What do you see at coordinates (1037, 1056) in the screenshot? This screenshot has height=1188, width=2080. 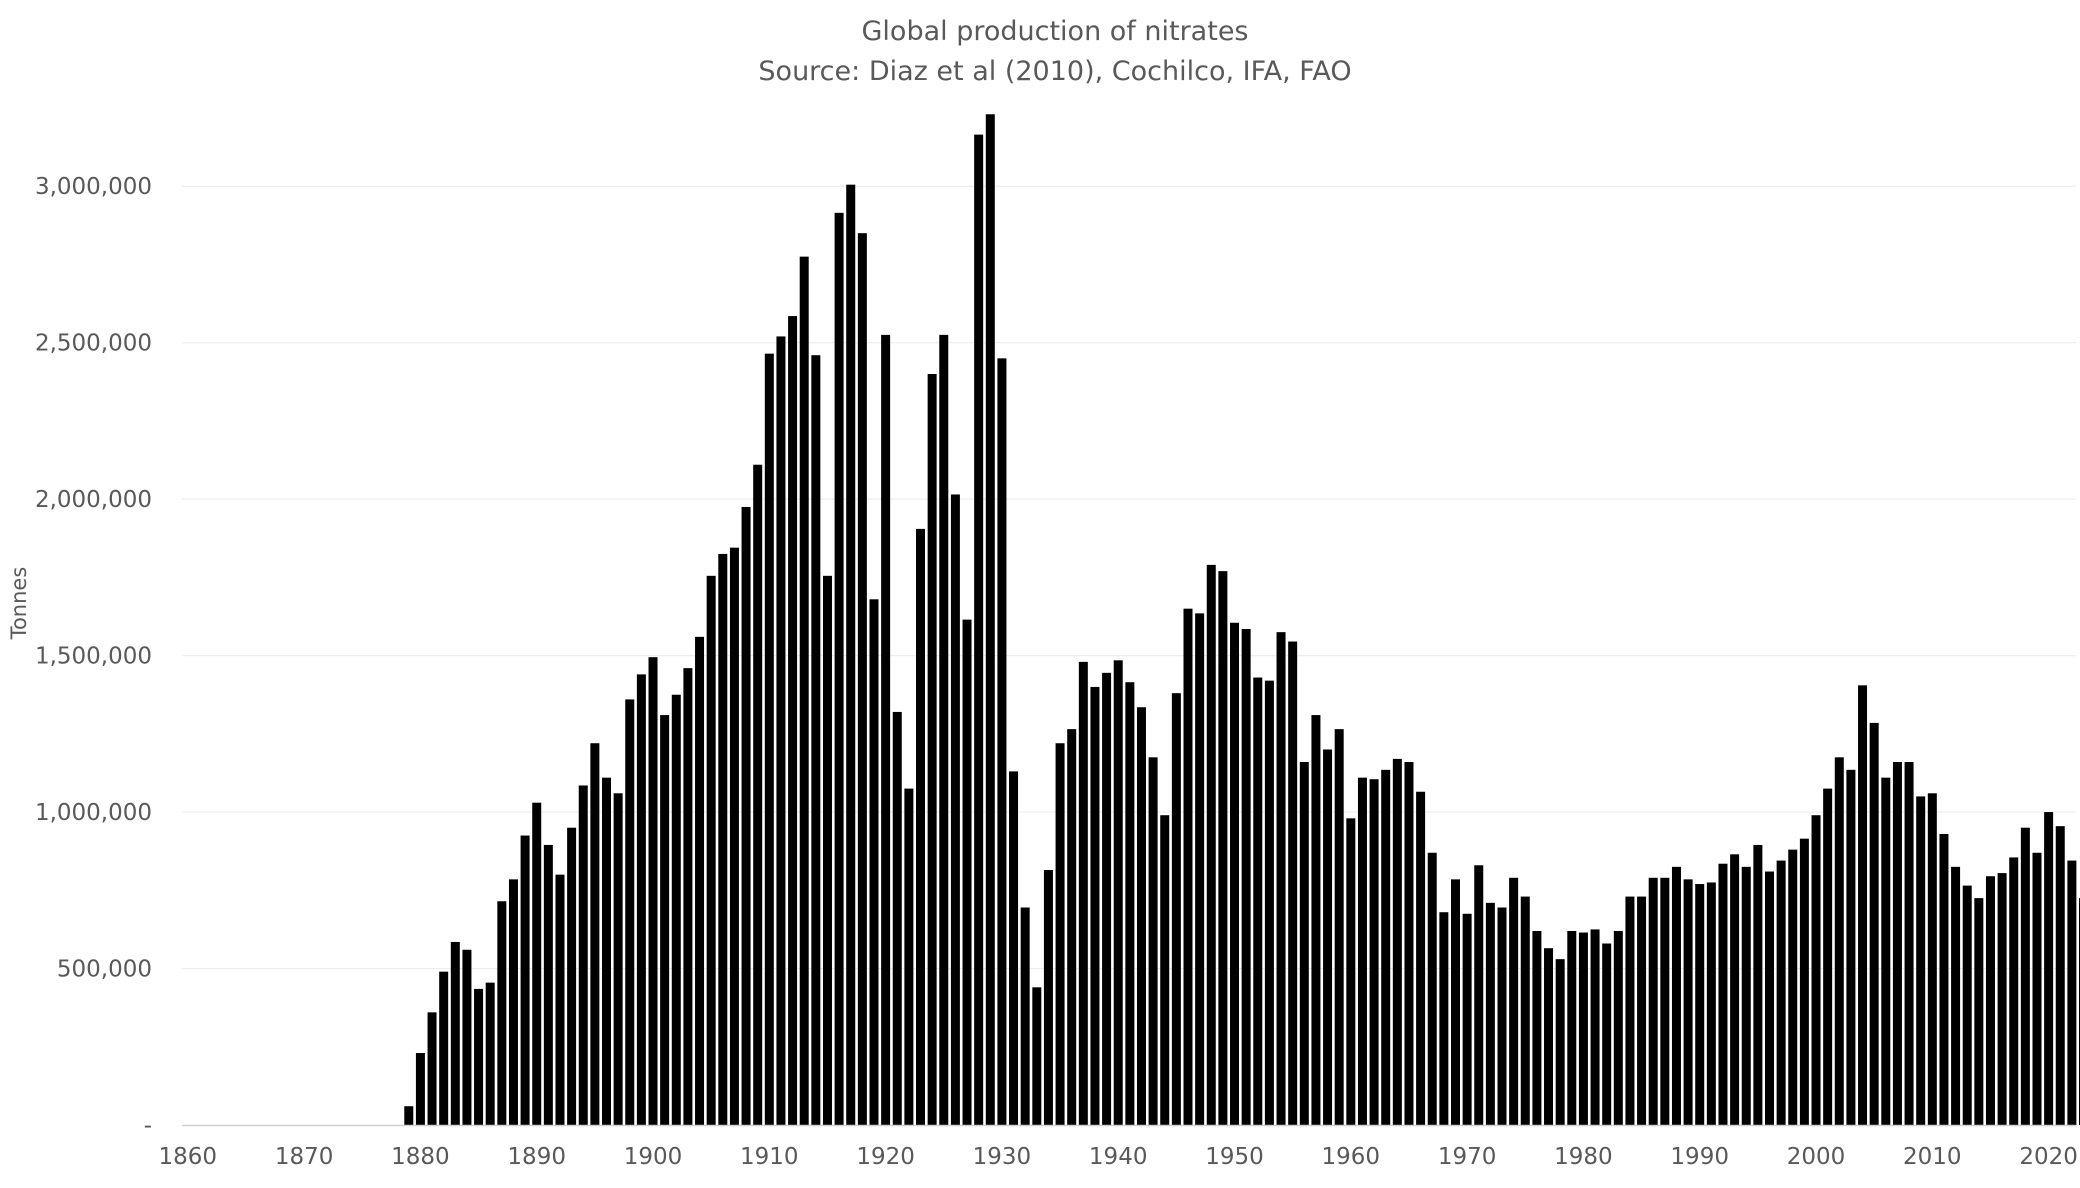 I see `bar-1933` at bounding box center [1037, 1056].